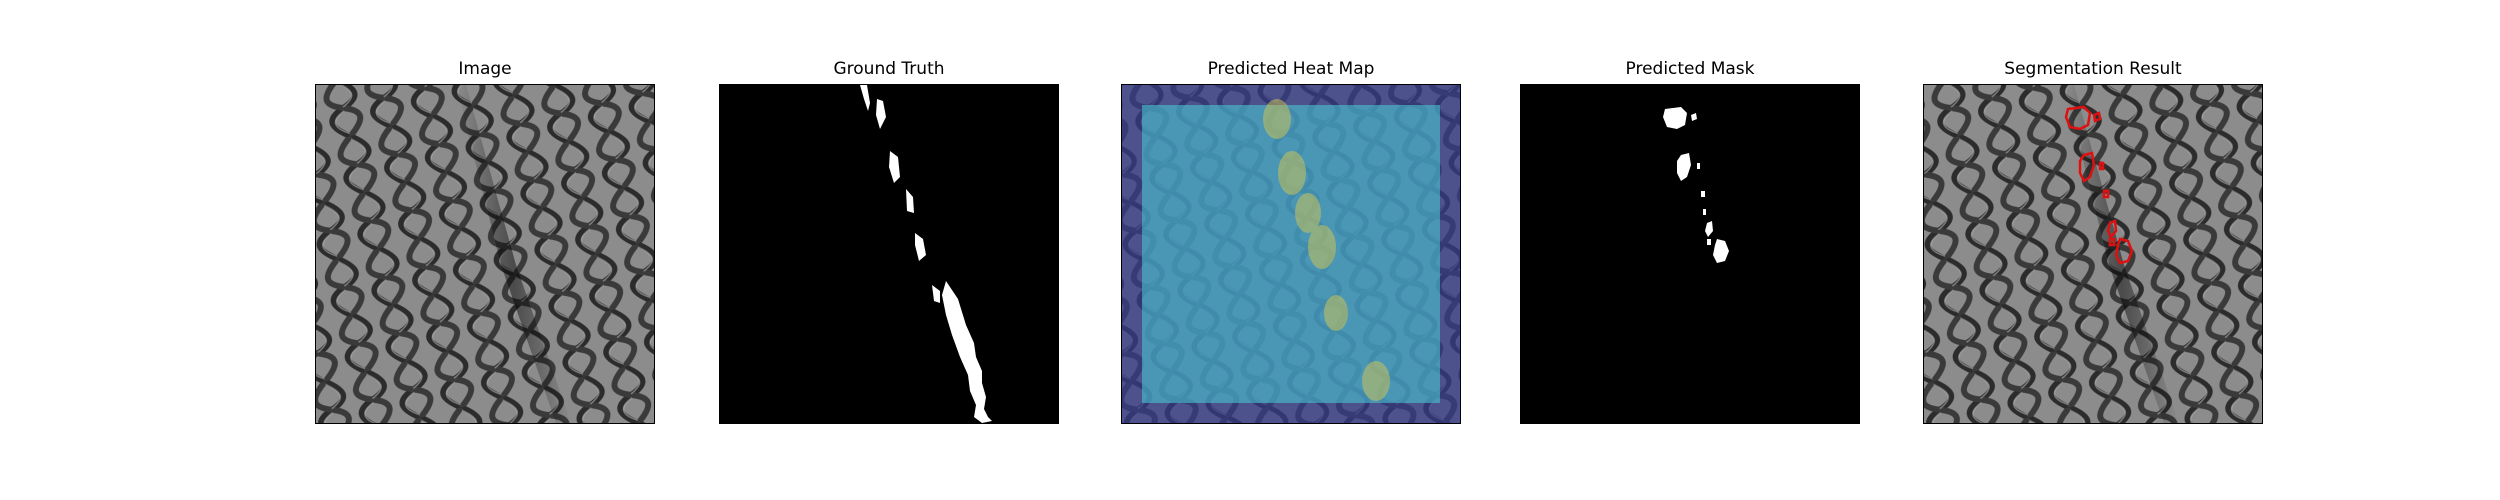 This screenshot has height=500, width=2500. What do you see at coordinates (513, 254) in the screenshot?
I see `defect-streak` at bounding box center [513, 254].